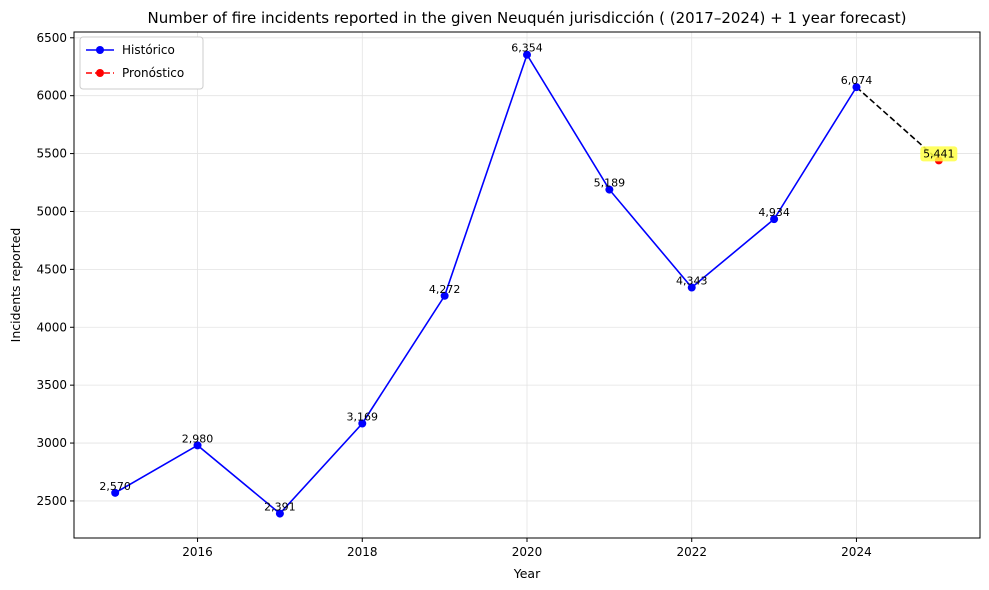 The image size is (989, 590). Describe the element at coordinates (148, 50) in the screenshot. I see `legend-entry-label: Histórico` at that location.